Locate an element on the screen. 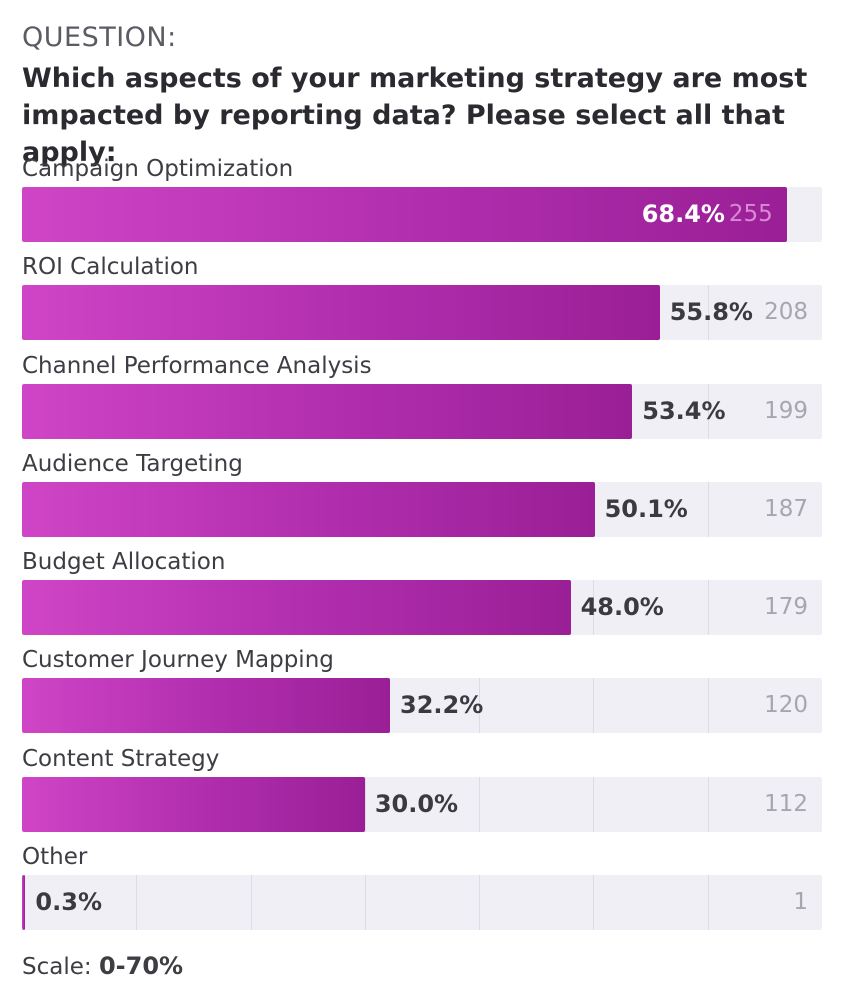 Image resolution: width=850 pixels, height=997 pixels. category-label: Content Strategy is located at coordinates (121, 758).